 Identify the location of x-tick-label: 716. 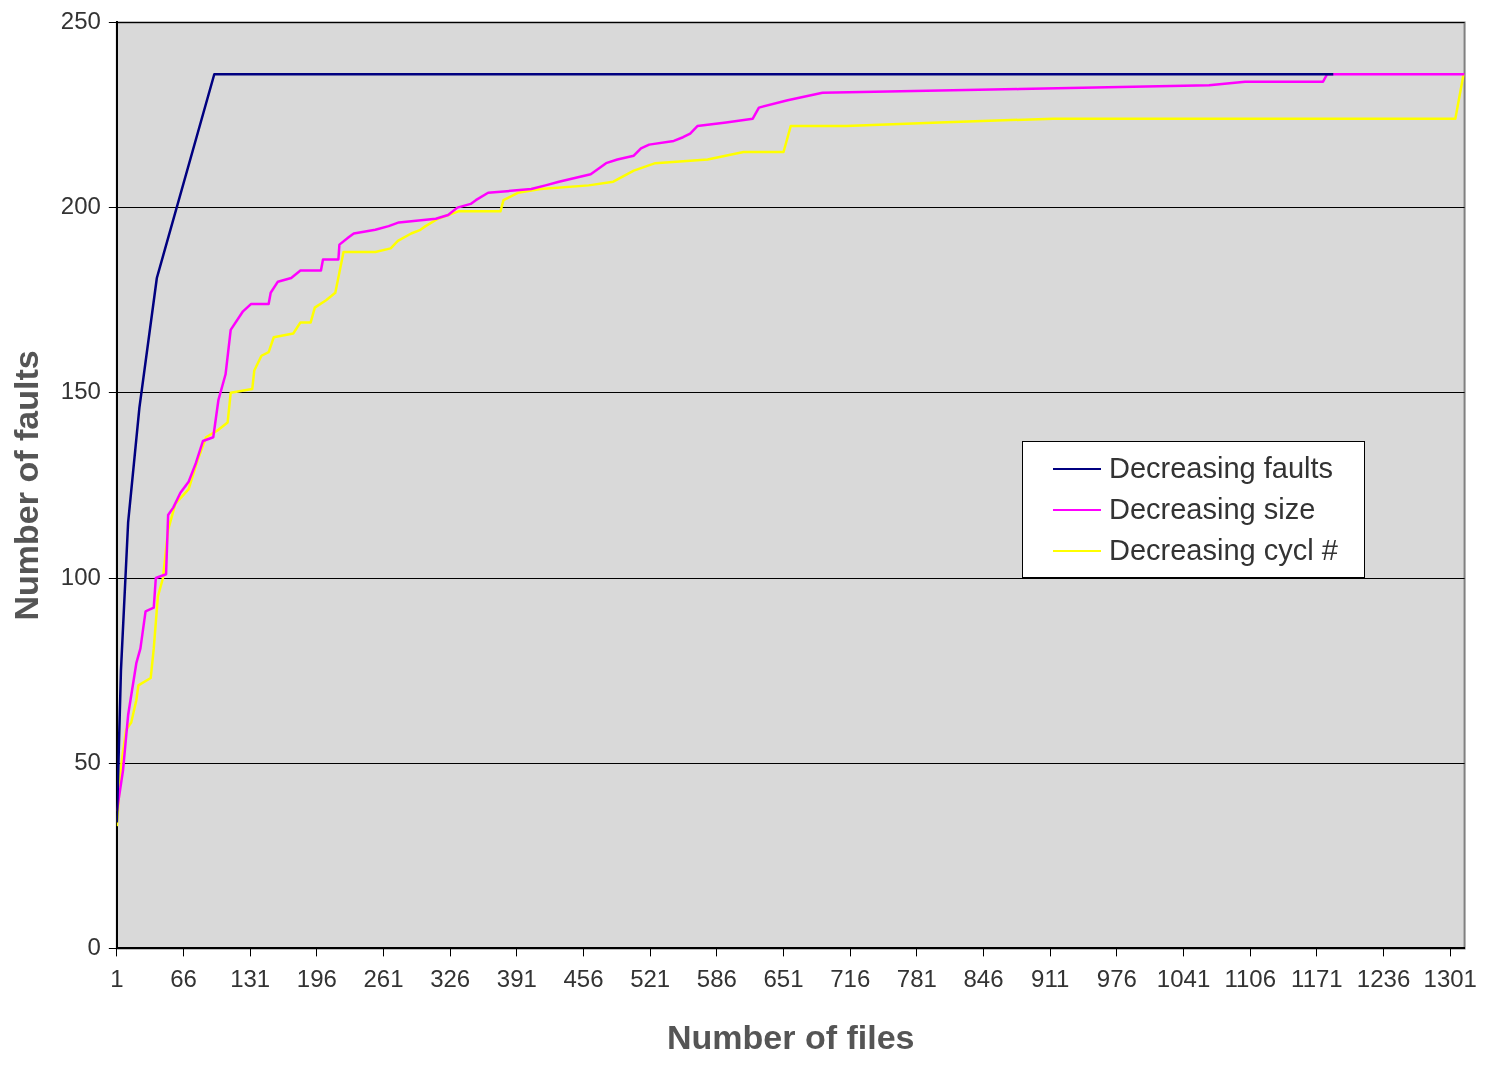
(850, 979).